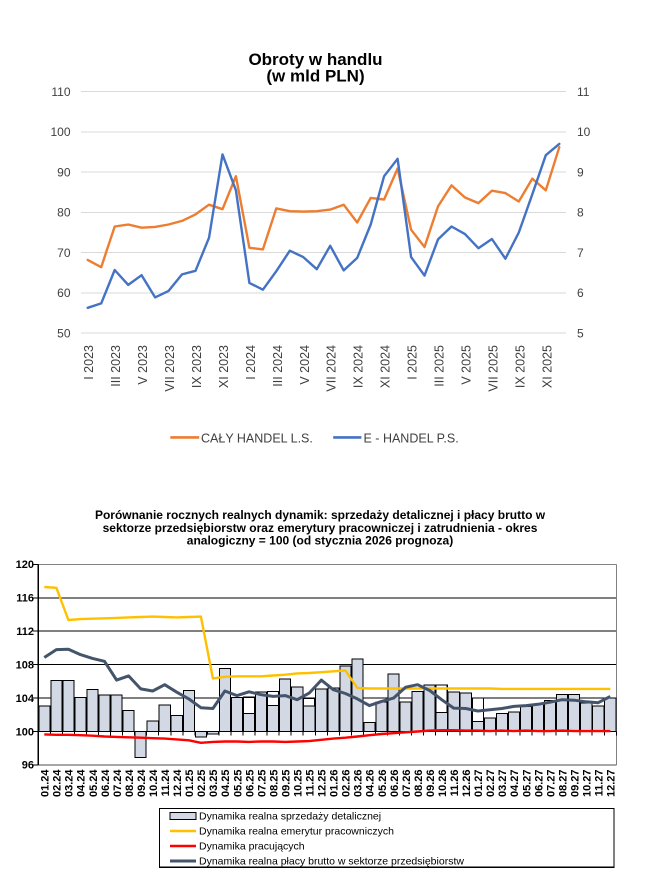 This screenshot has width=665, height=895. I want to click on svg-text: 04.27, so click(515, 784).